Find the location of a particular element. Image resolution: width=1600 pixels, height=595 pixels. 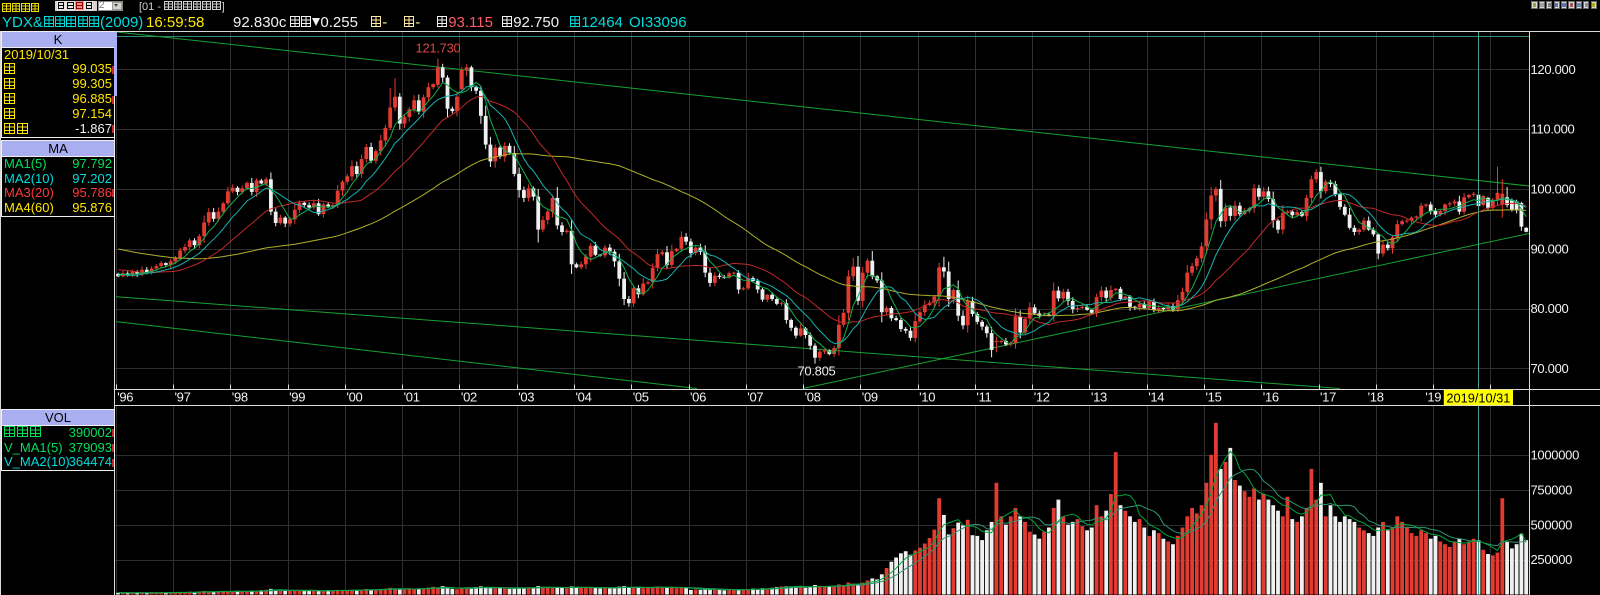

svg-text: '02 is located at coordinates (469, 397).